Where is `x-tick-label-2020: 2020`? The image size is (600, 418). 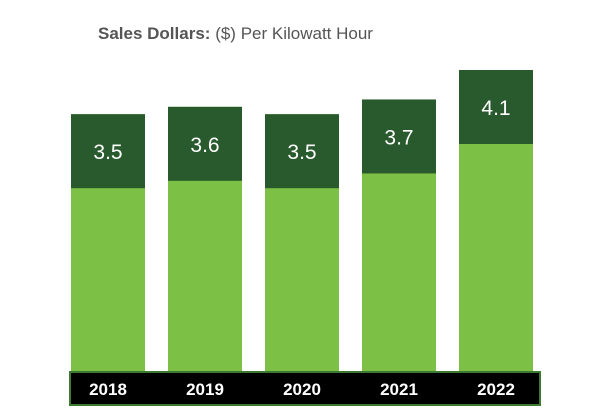 x-tick-label-2020: 2020 is located at coordinates (302, 389).